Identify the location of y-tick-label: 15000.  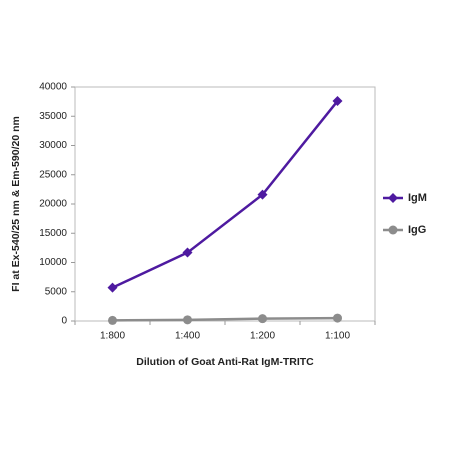
(53, 233).